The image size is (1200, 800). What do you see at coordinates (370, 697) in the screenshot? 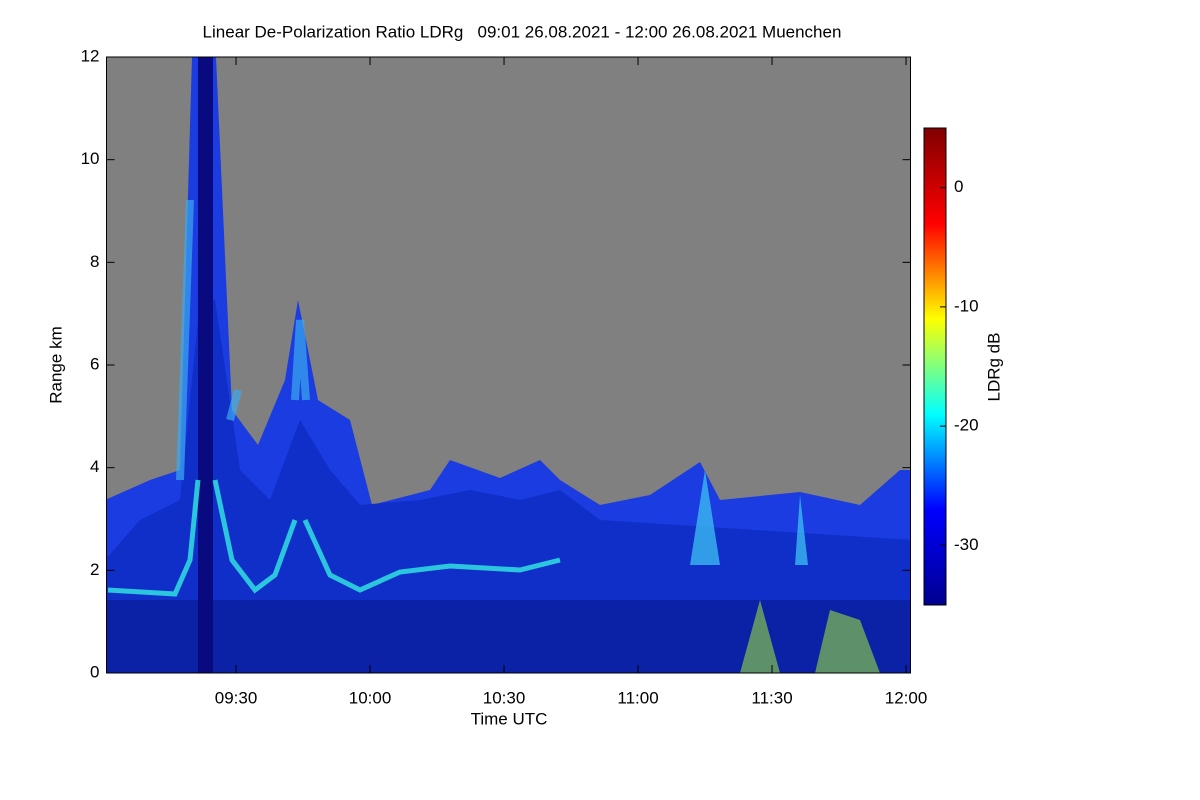
I see `x-tick-label: 10:00` at bounding box center [370, 697].